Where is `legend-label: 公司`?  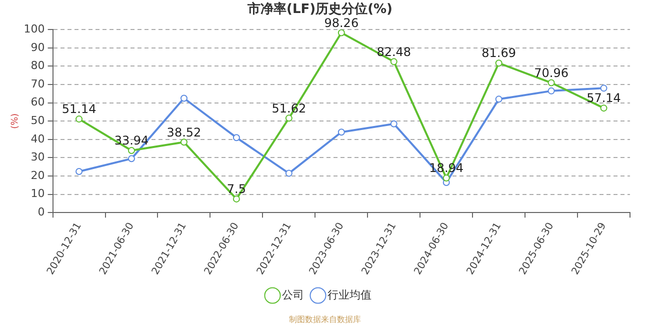
legend-label: 公司 is located at coordinates (293, 295).